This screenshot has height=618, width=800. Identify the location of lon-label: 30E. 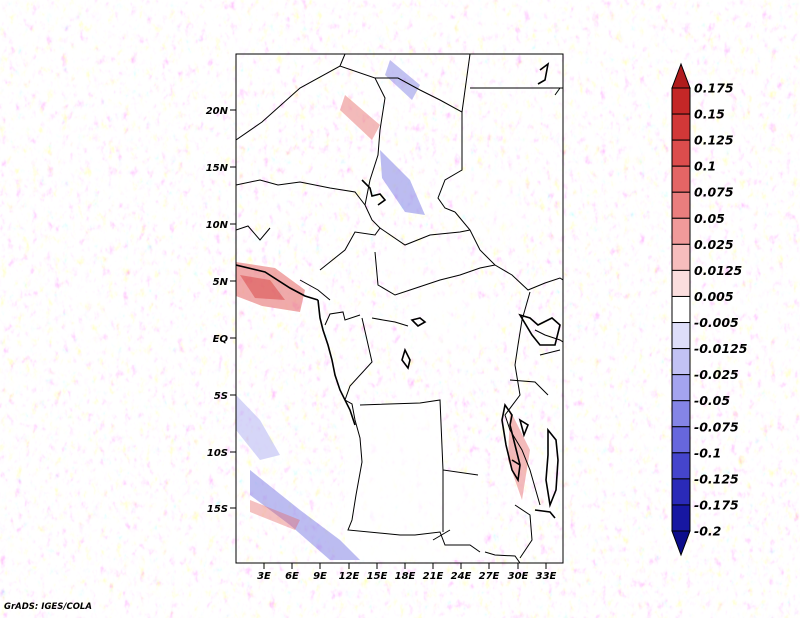
(518, 576).